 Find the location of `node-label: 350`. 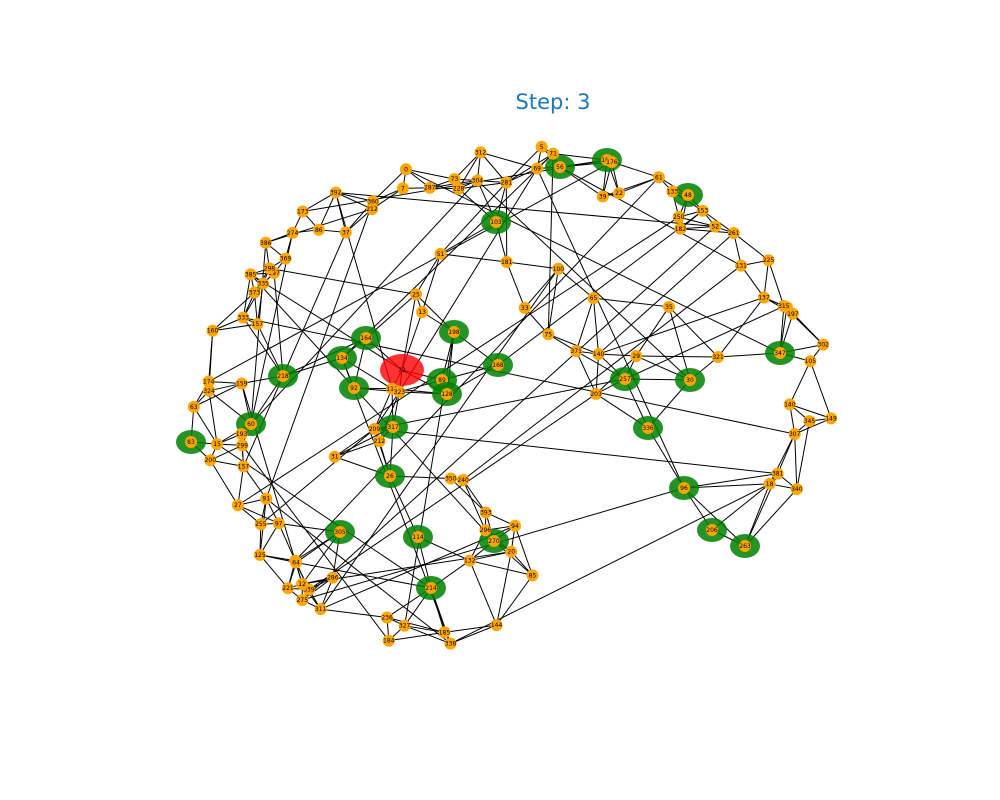

node-label: 350 is located at coordinates (451, 478).